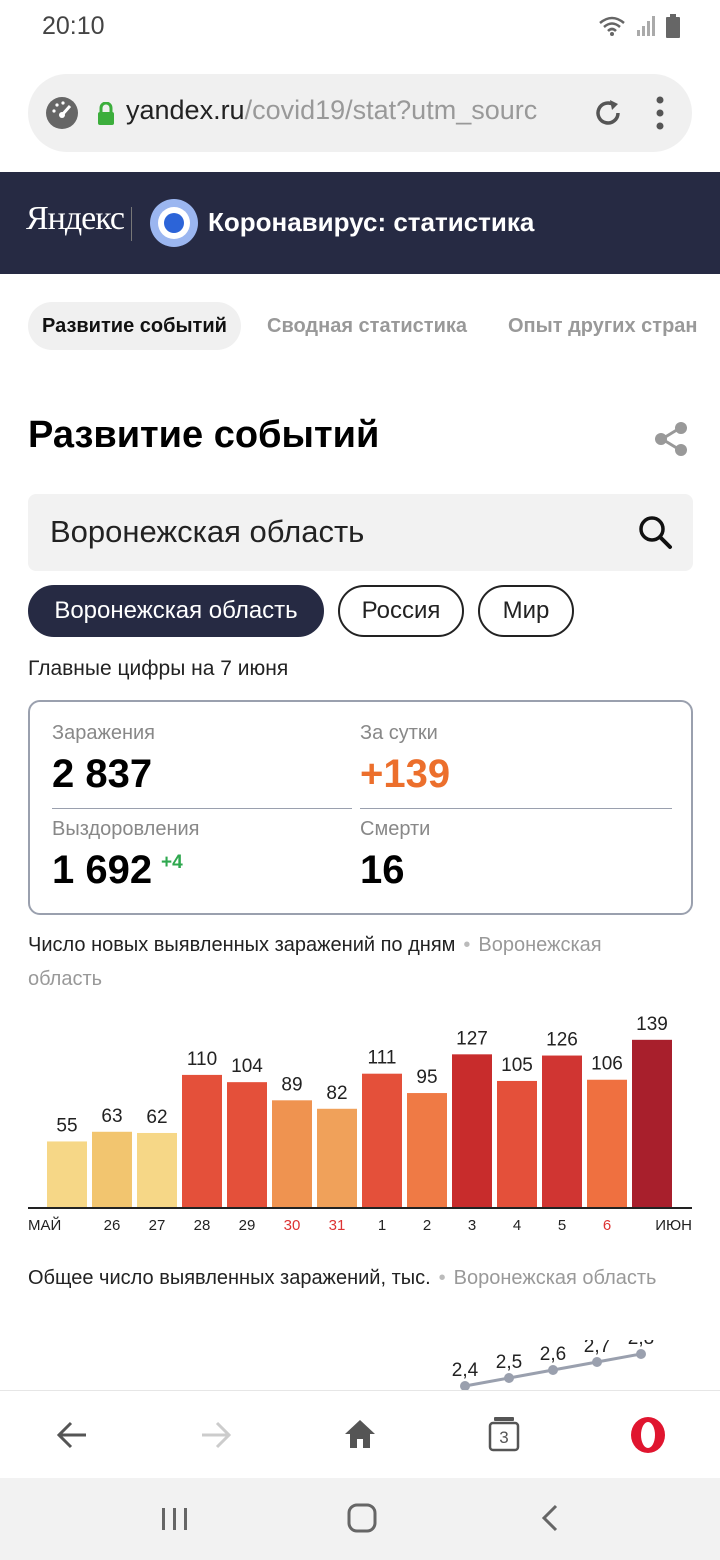 This screenshot has width=720, height=1560. I want to click on wifi-icon, so click(612, 26).